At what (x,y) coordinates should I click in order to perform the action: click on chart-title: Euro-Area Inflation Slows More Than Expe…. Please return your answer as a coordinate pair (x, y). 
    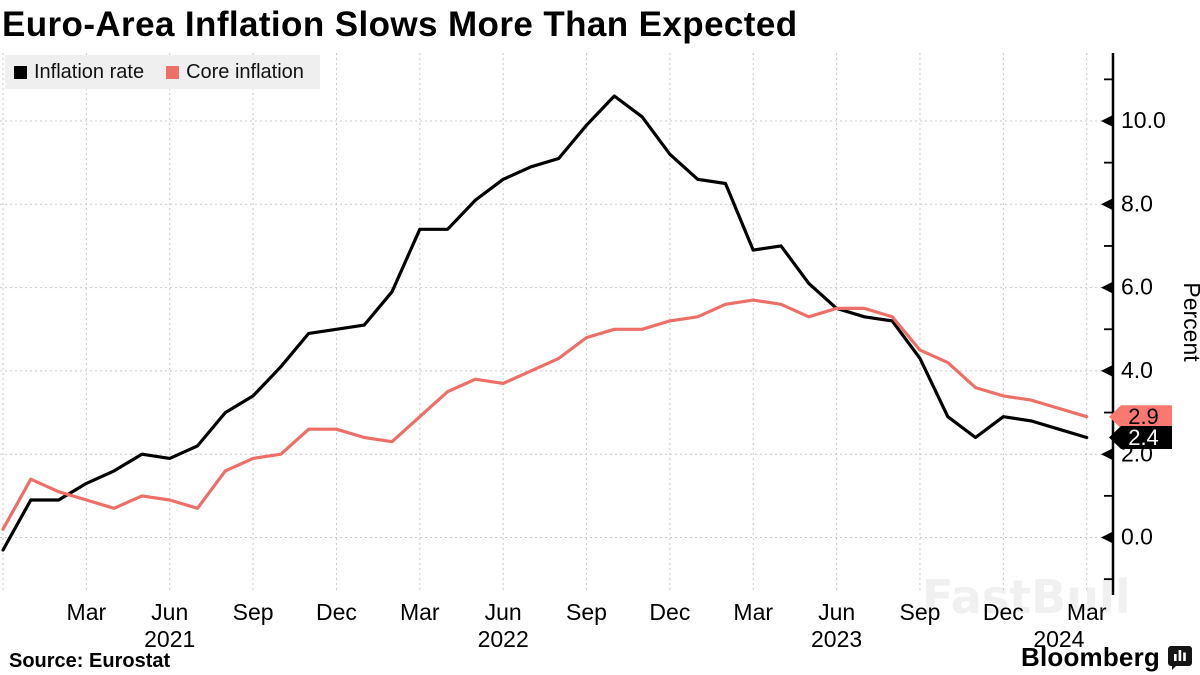
    Looking at the image, I should click on (400, 24).